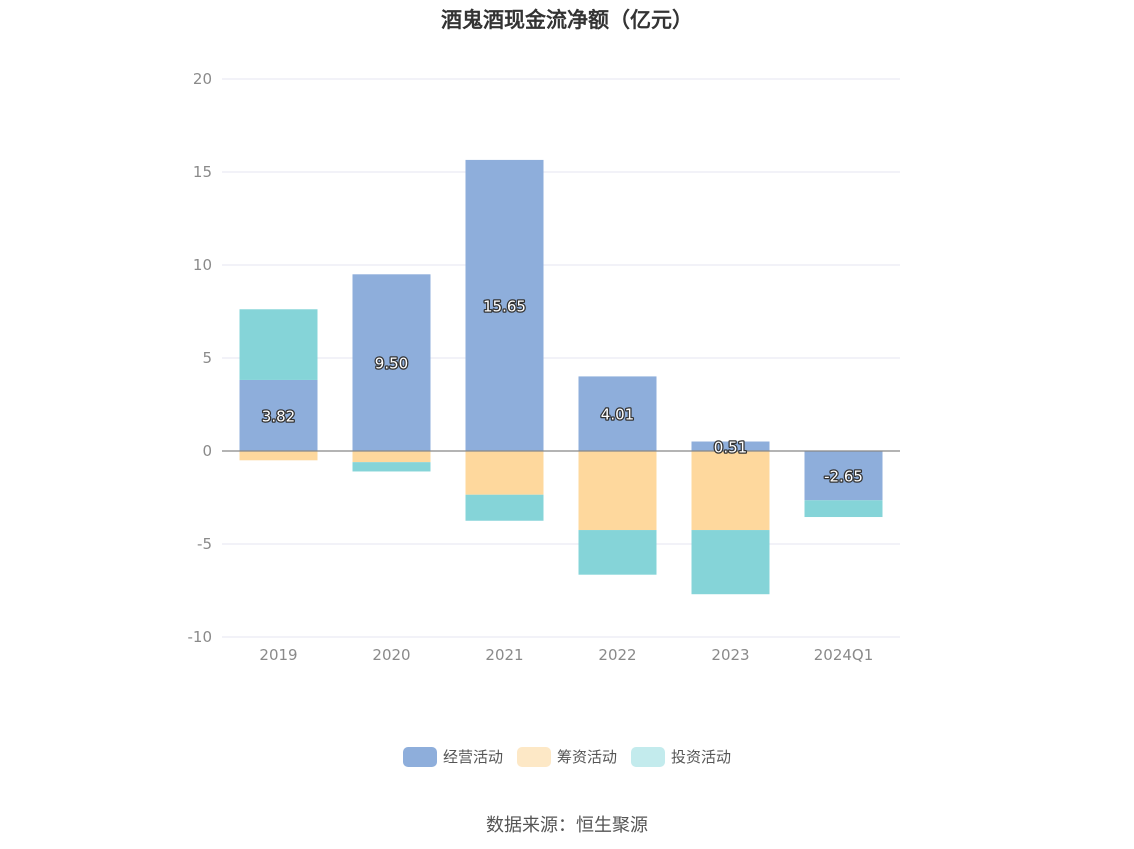 The height and width of the screenshot is (849, 1134). What do you see at coordinates (419, 756) in the screenshot?
I see `legend-swatch-operating` at bounding box center [419, 756].